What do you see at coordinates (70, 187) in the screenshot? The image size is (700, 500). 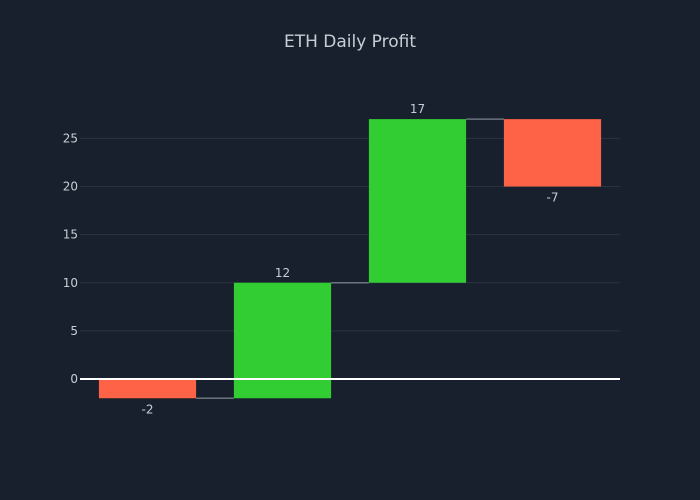 I see `y-tick-label: 20` at bounding box center [70, 187].